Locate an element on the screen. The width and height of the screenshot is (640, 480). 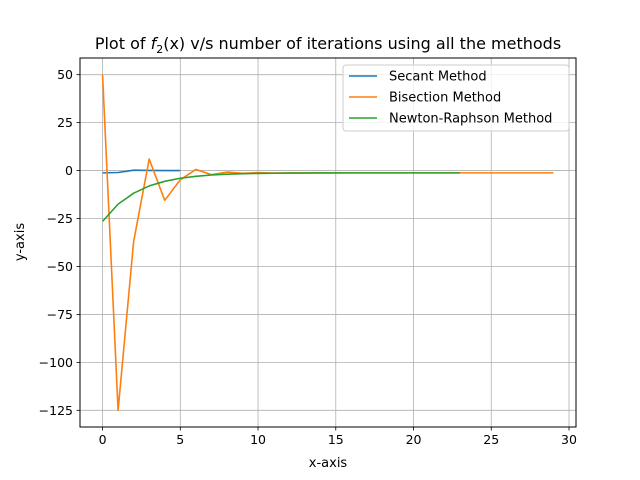
y-tick-label: −50 is located at coordinates (60, 266).